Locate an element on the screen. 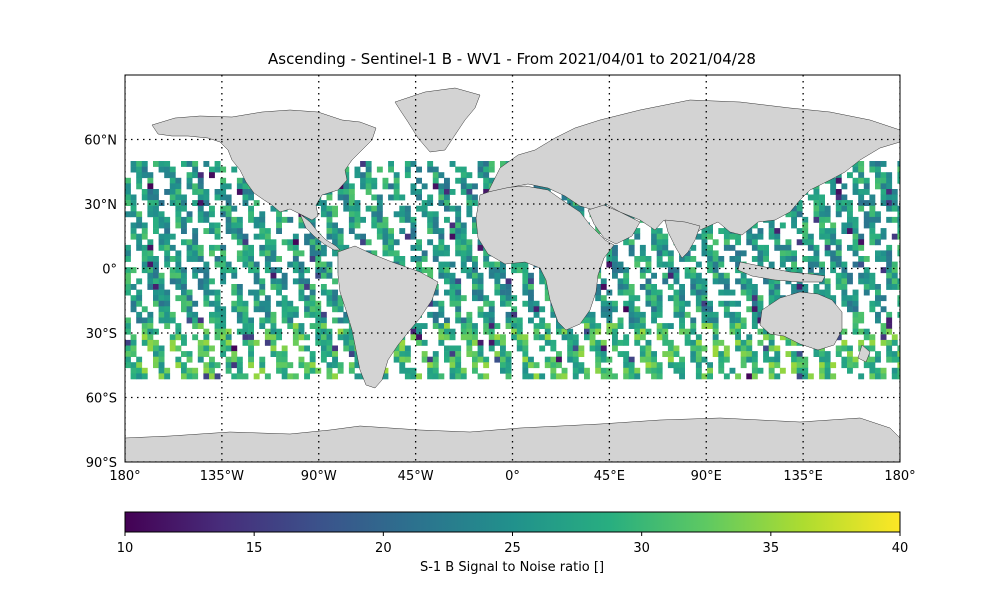 The image size is (1000, 600). longitude-tick-labels: 180° 135°W 90°W 45°W 0° 45°E 90°E 135°E 180° is located at coordinates (512, 476).